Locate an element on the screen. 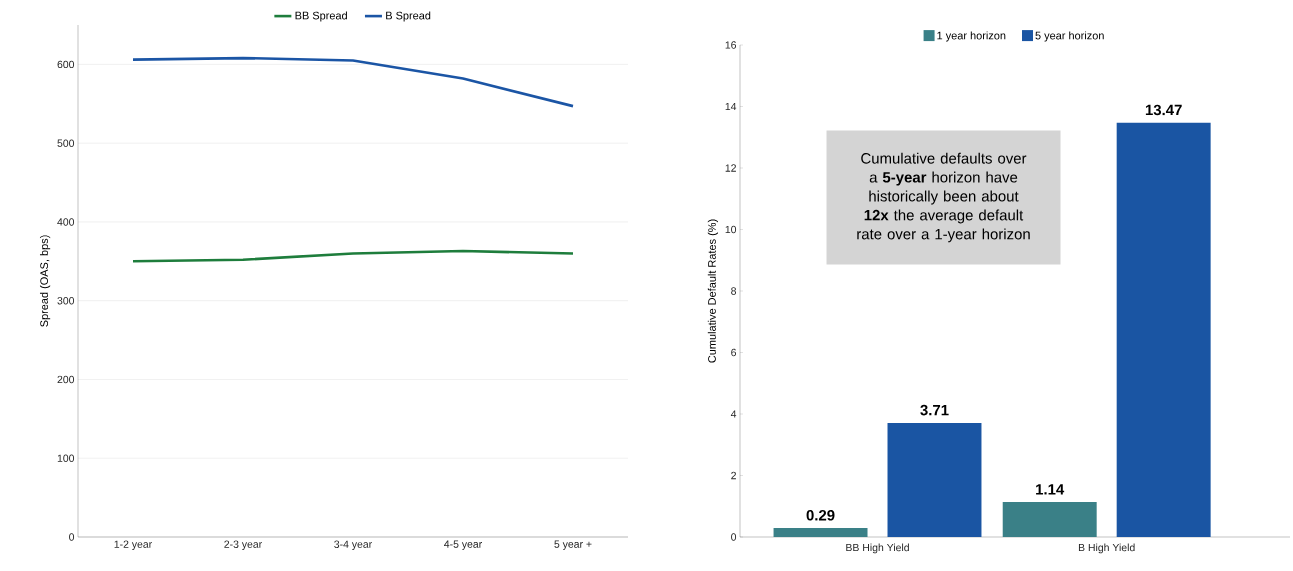  y-tick-label: 500 is located at coordinates (66, 143).